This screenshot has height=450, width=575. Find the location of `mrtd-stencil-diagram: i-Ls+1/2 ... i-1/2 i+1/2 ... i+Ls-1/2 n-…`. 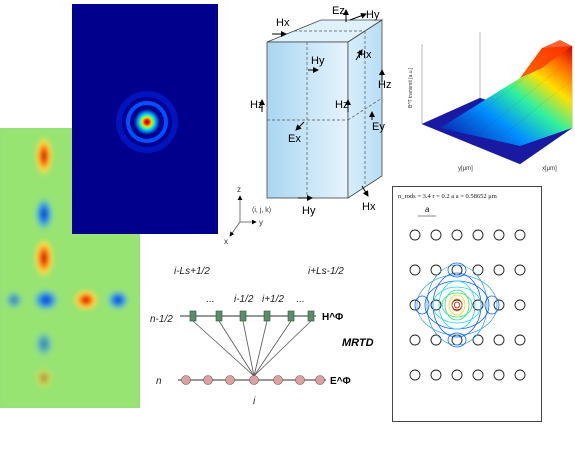

mrtd-stencil-diagram: i-Ls+1/2 ... i-1/2 i+1/2 ... i+Ls-1/2 n-… is located at coordinates (262, 336).